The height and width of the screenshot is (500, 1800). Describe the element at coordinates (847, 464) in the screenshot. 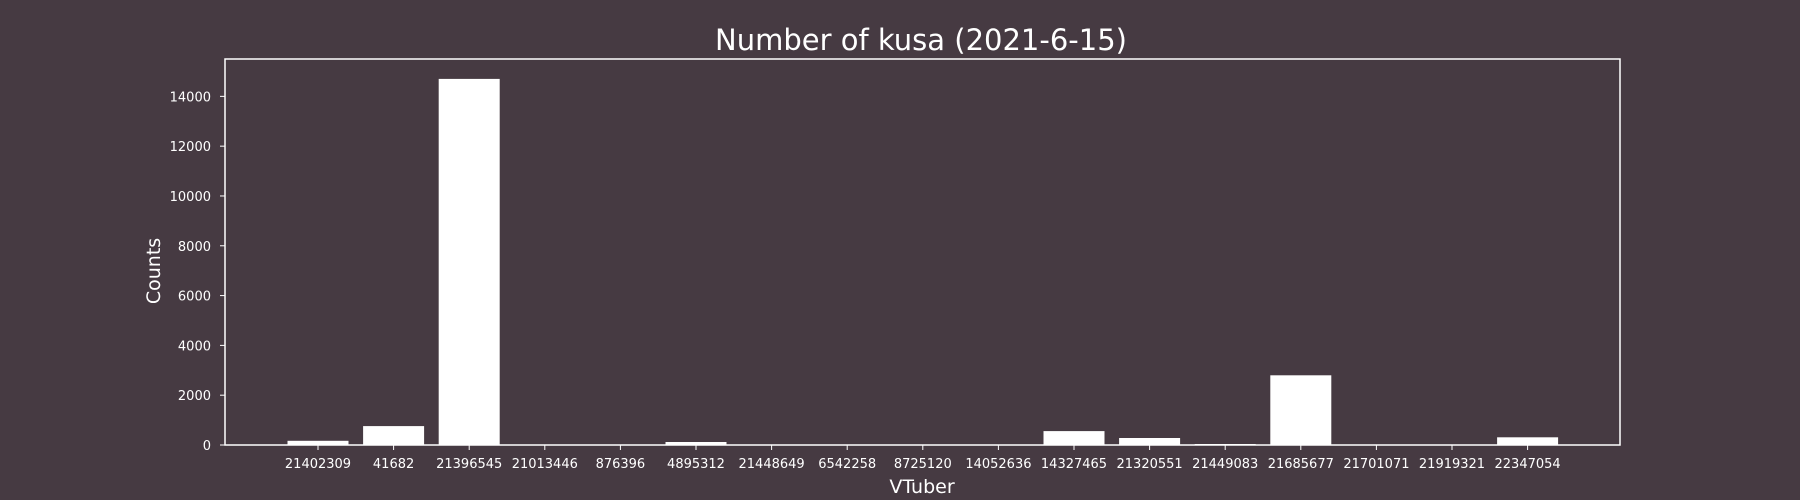

I see `x-tick-label: 6542258` at that location.